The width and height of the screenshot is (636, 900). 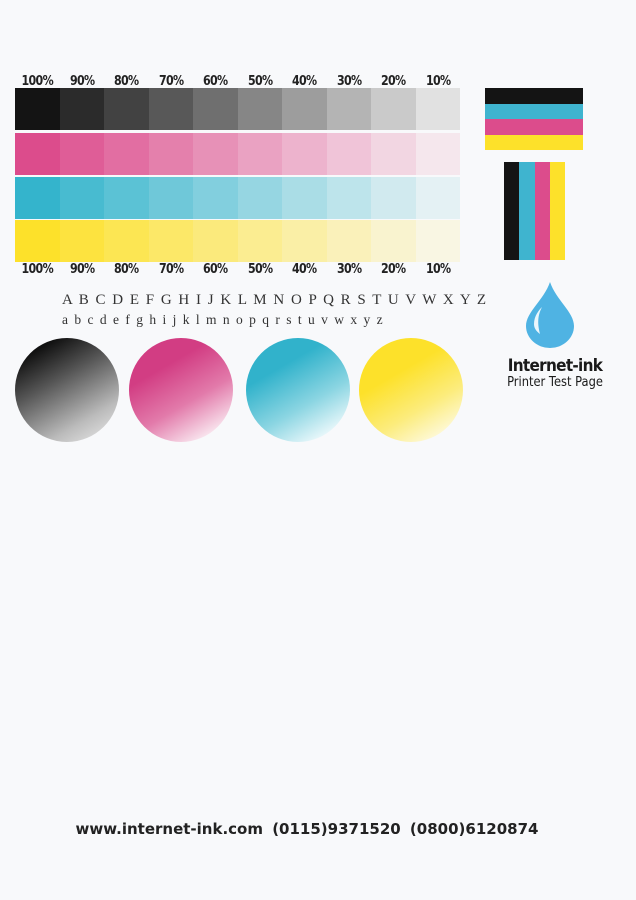 I want to click on horizontal-color-bars, so click(x=534, y=119).